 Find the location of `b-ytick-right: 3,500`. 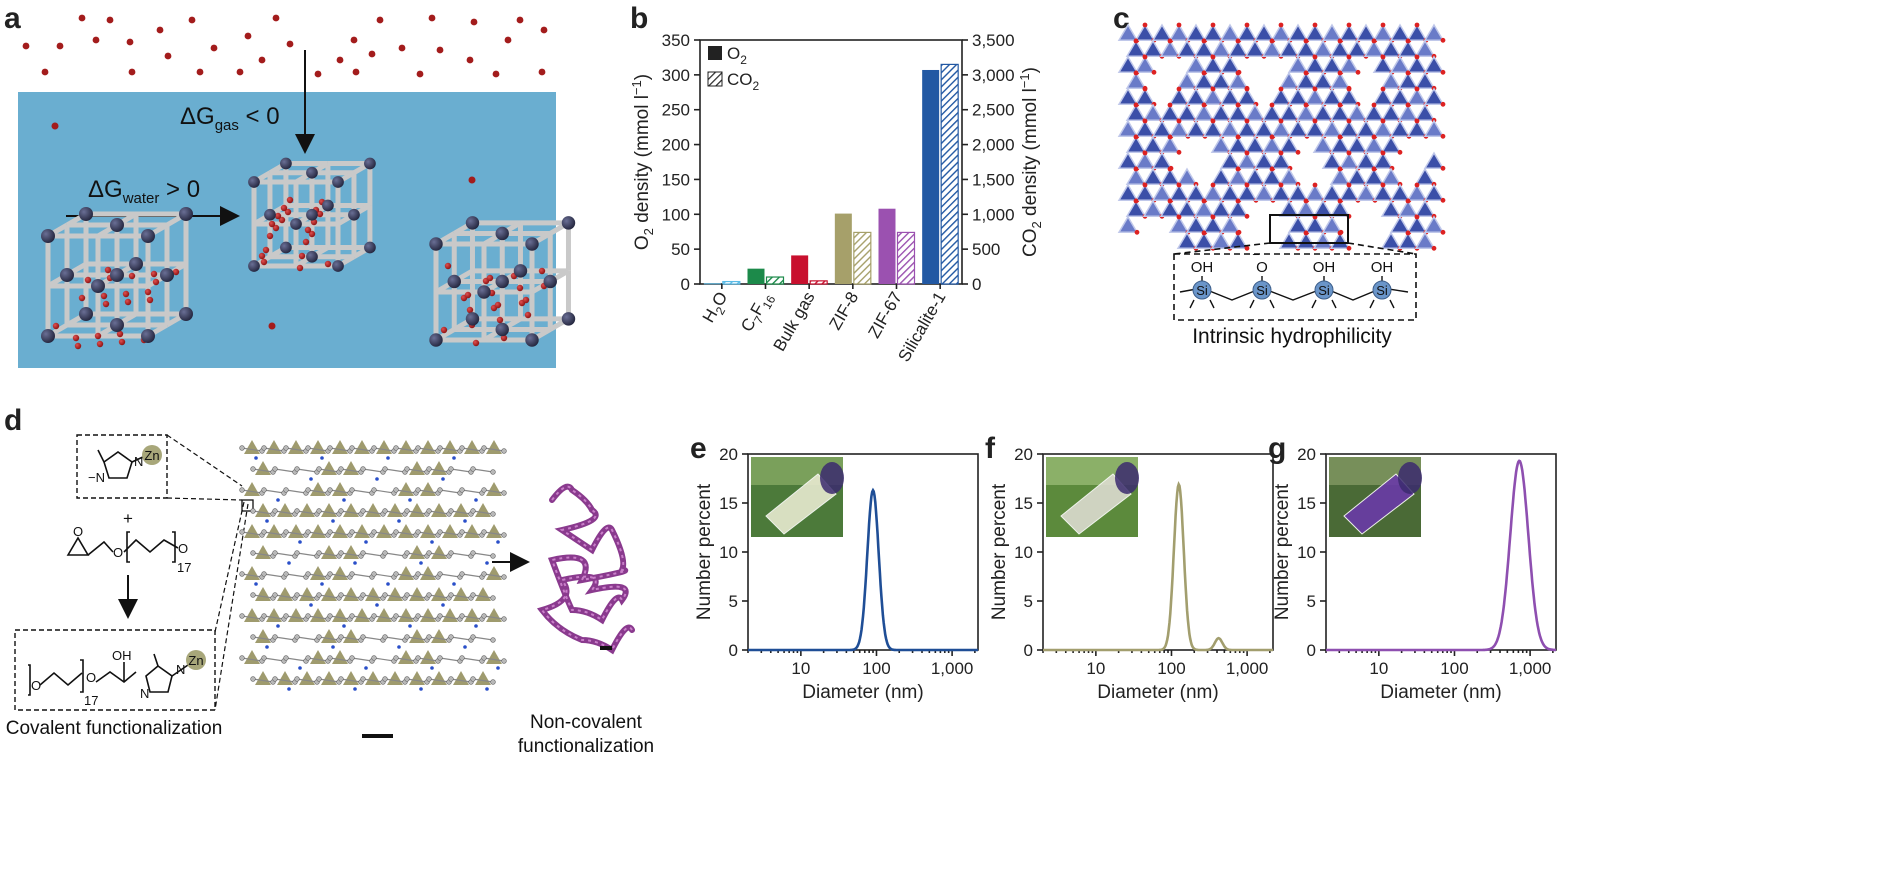

b-ytick-right: 3,500 is located at coordinates (993, 40).